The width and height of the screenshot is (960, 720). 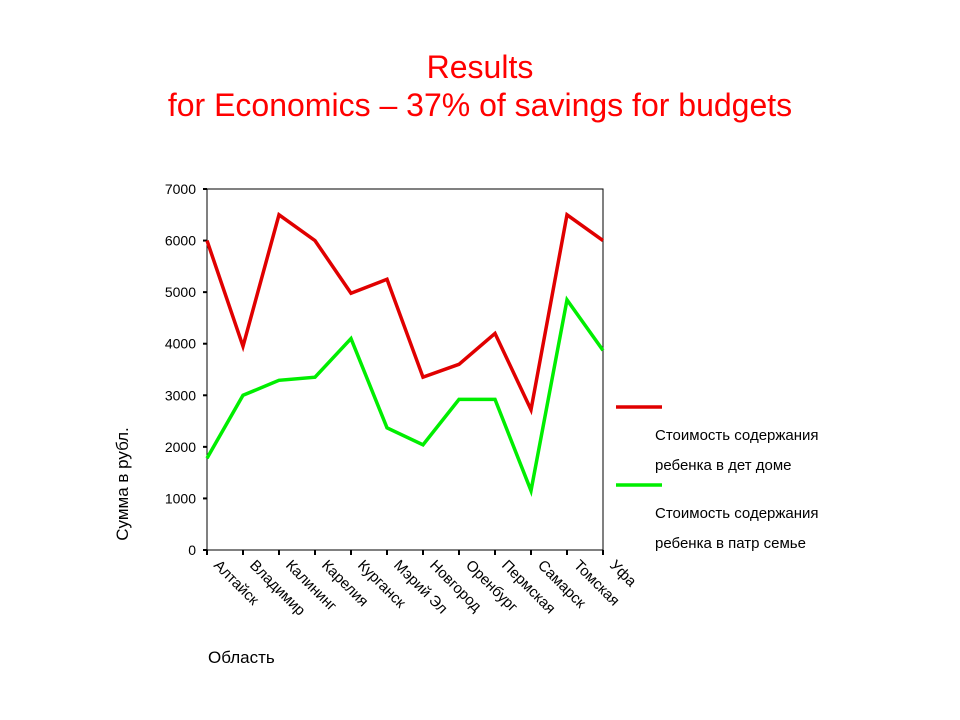 I want to click on legend-label-2: Стоимость содержания, so click(x=737, y=513).